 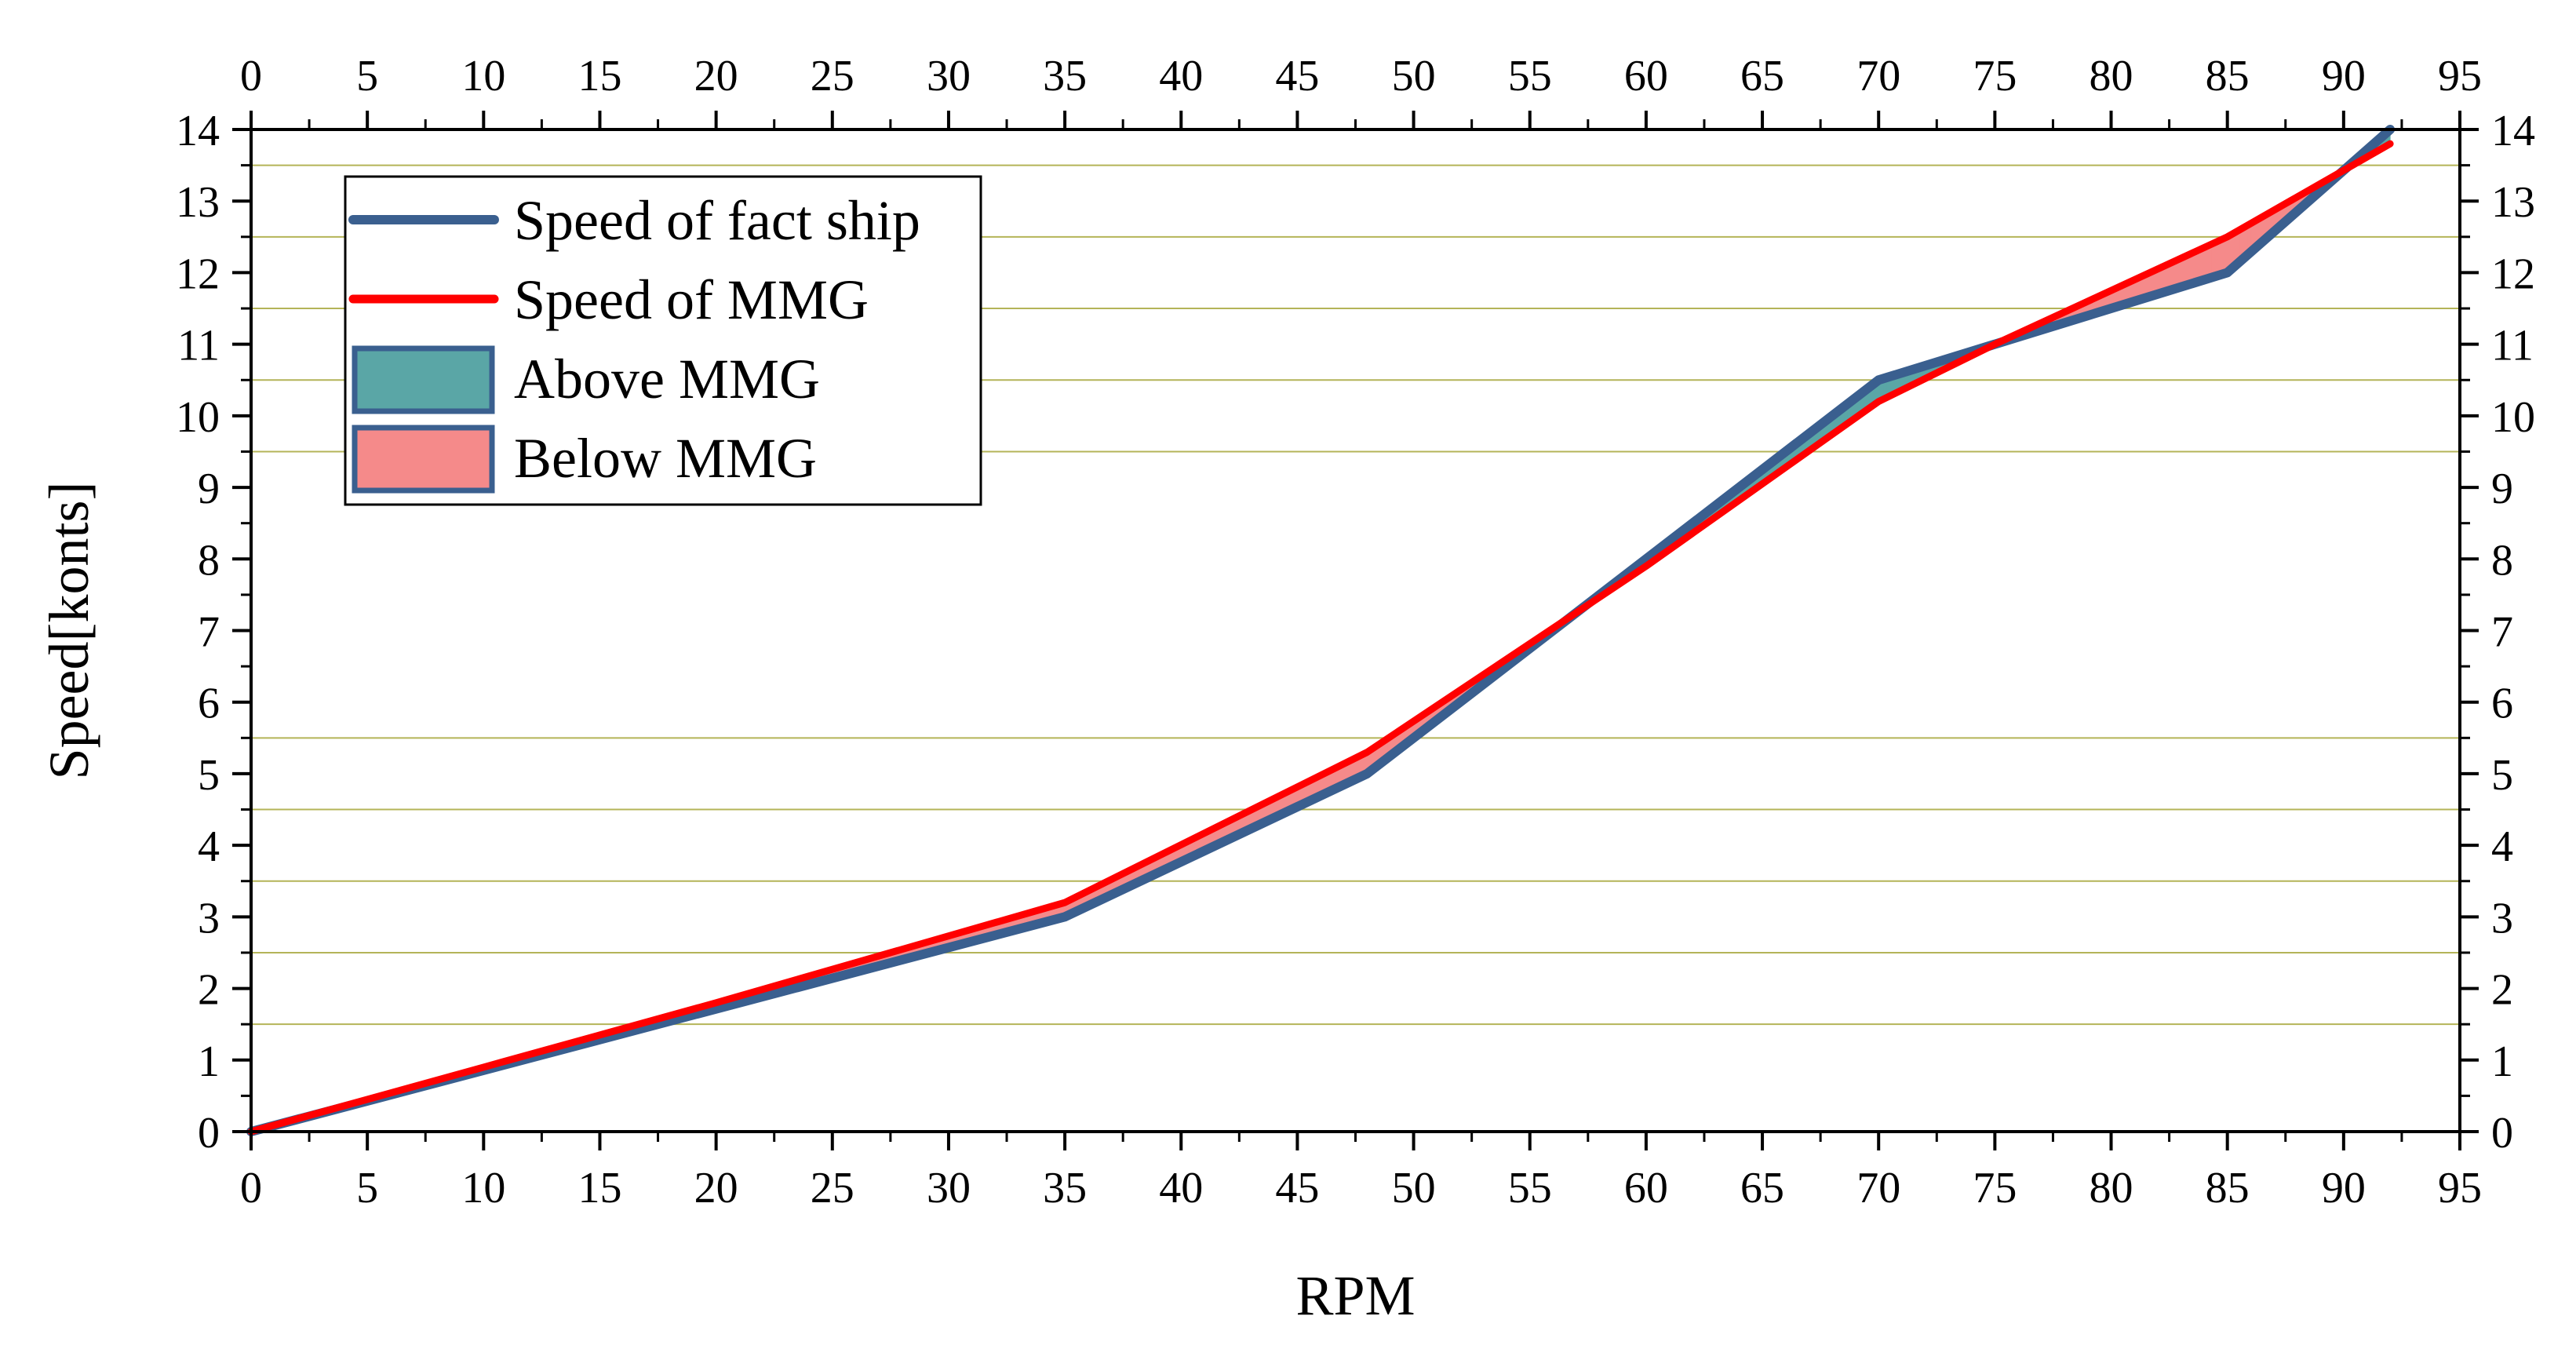 I want to click on y-tick-label: 4, so click(x=209, y=846).